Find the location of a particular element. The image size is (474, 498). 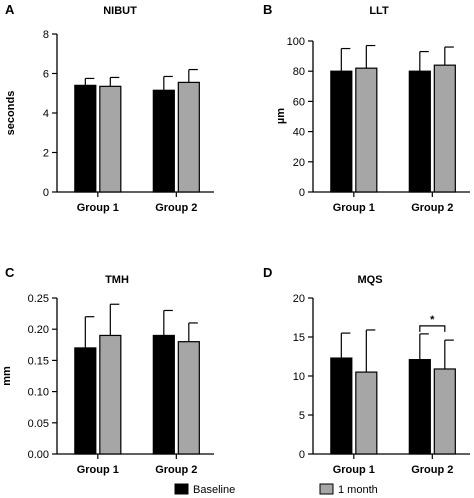

panel-title: NIBUT is located at coordinates (120, 11).